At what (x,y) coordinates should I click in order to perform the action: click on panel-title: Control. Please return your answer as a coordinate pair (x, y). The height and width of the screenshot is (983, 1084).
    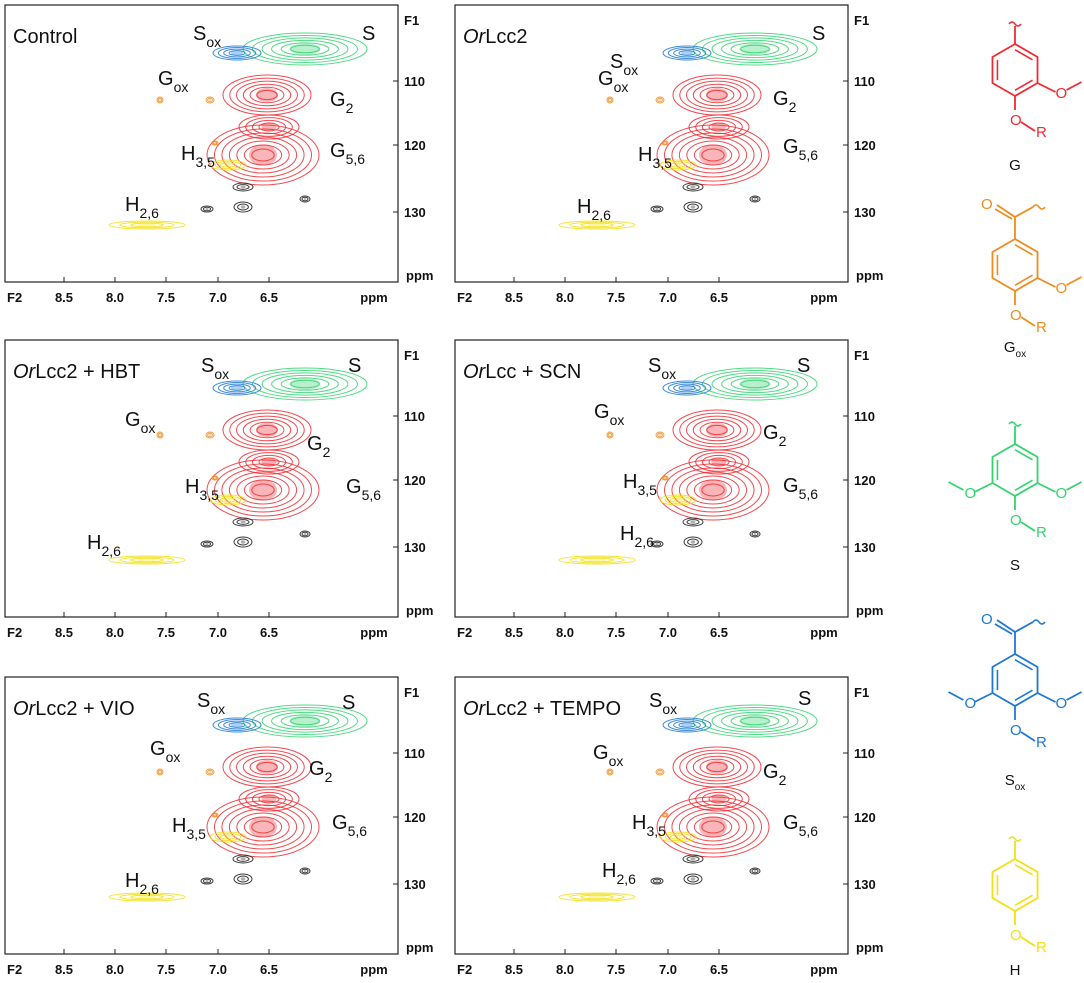
    Looking at the image, I should click on (45, 37).